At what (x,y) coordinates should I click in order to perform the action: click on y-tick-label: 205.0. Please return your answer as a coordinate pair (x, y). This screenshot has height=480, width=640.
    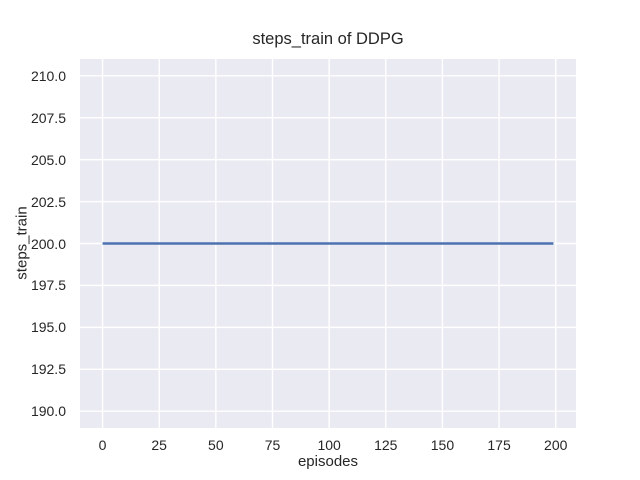
    Looking at the image, I should click on (48, 159).